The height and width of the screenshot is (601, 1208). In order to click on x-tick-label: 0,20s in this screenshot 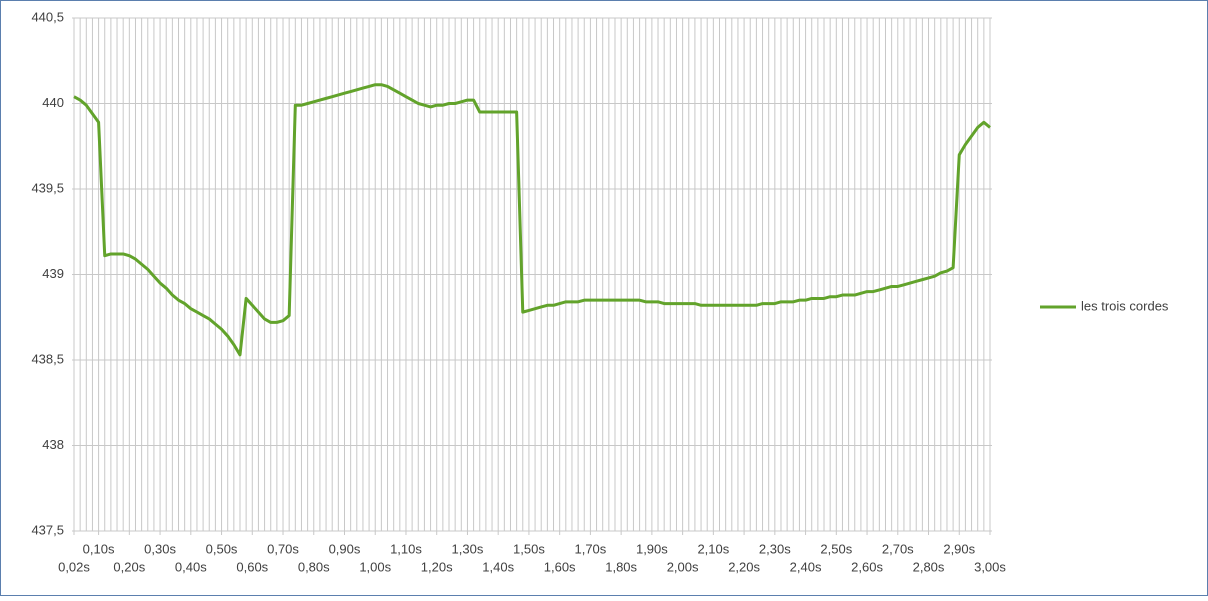, I will do `click(129, 566)`.